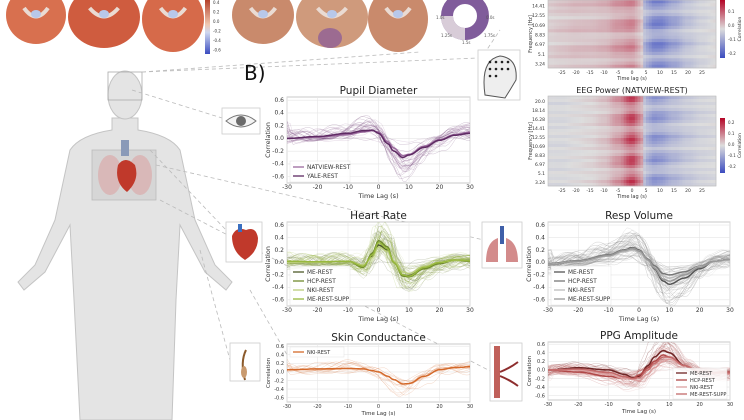 The image size is (744, 420). I want to click on y-tick-label: 0.4, so click(541, 354).